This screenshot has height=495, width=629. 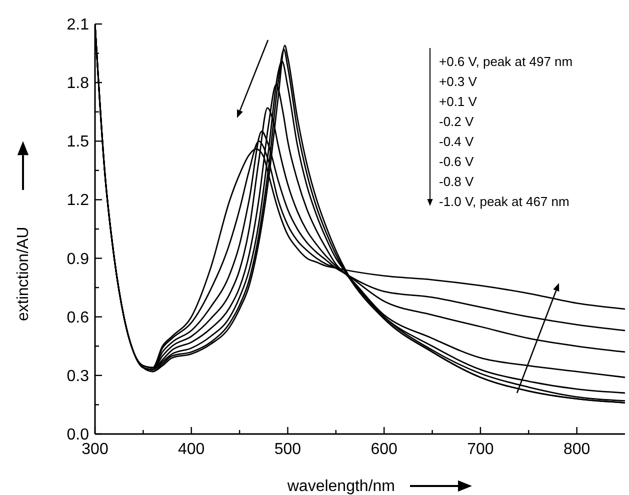 I want to click on y-tick-label: 2.1, so click(x=78, y=25).